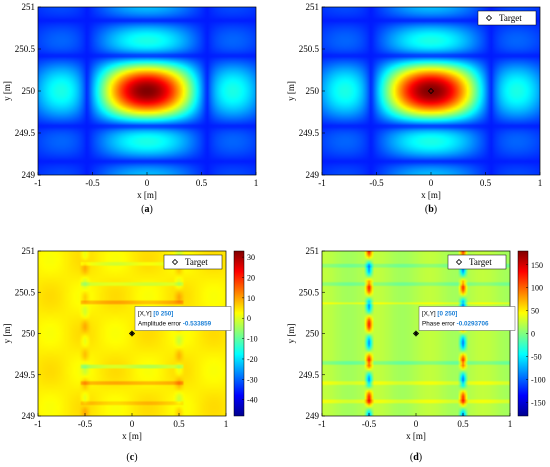  What do you see at coordinates (538, 402) in the screenshot?
I see `colorbar-tick-label: -150` at bounding box center [538, 402].